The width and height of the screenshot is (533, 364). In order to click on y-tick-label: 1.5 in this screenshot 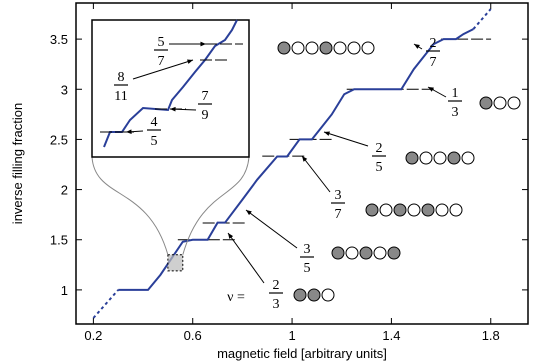, I will do `click(59, 240)`.